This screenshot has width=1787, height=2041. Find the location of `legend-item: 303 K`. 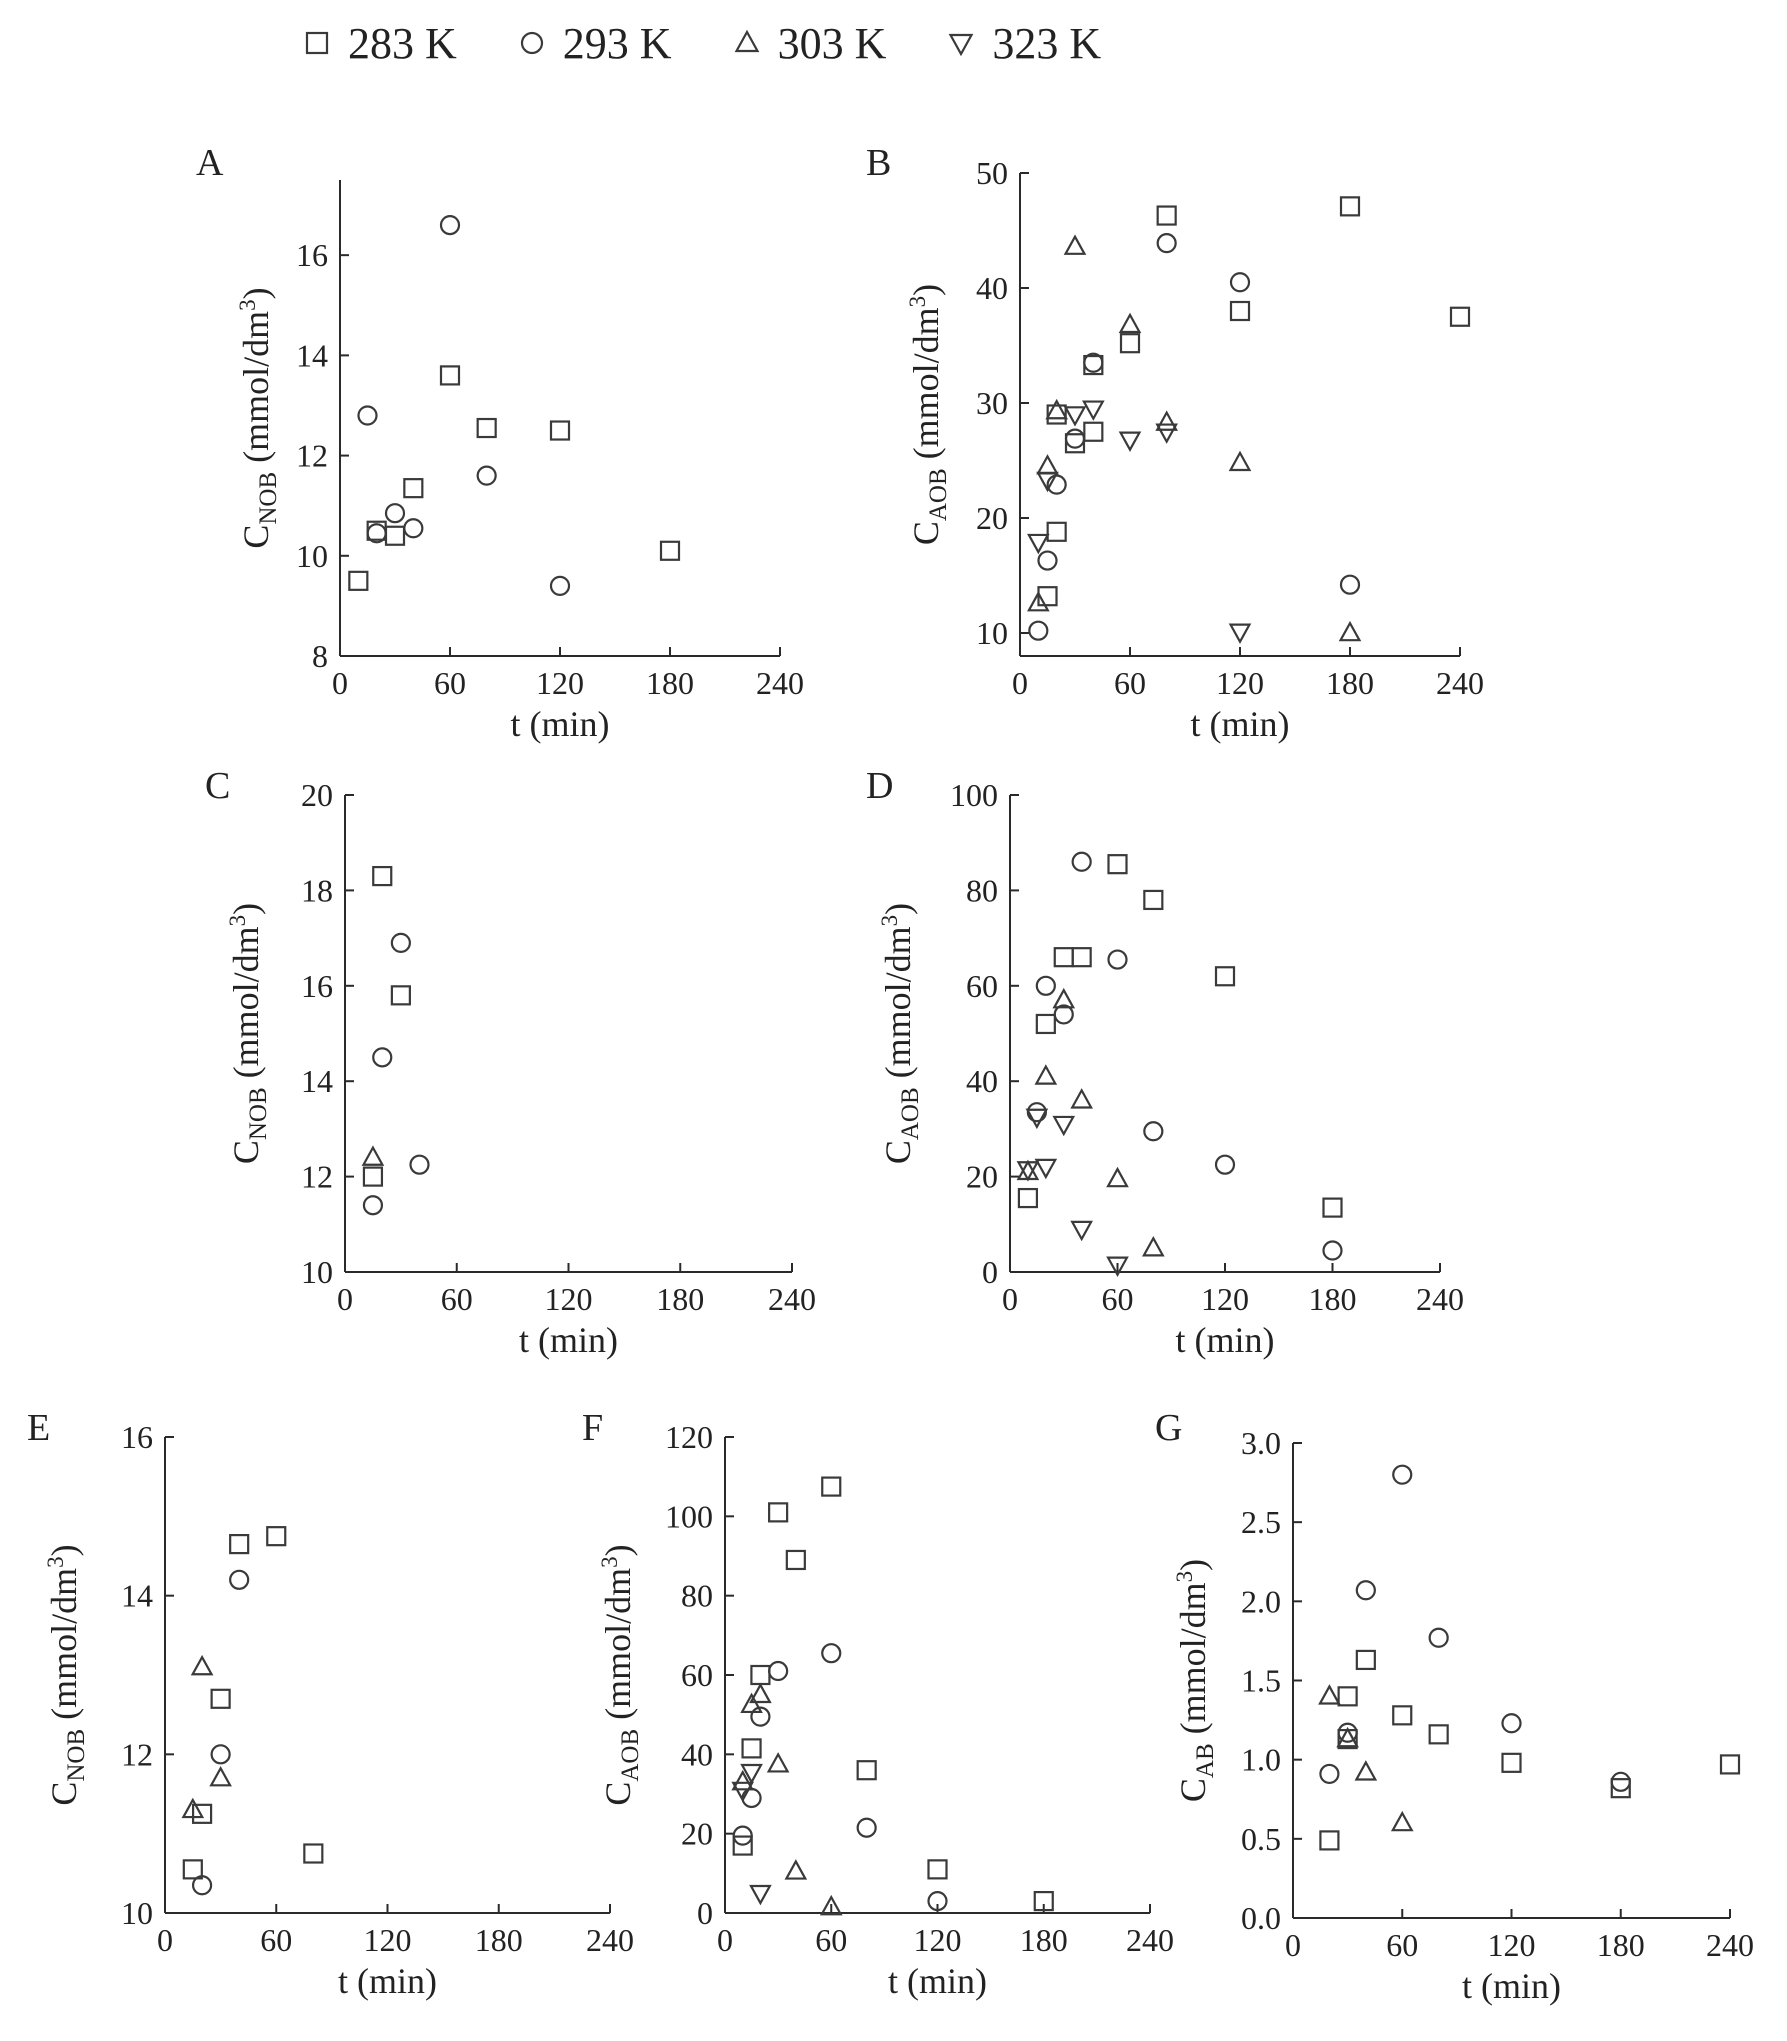

legend-item: 303 K is located at coordinates (808, 43).